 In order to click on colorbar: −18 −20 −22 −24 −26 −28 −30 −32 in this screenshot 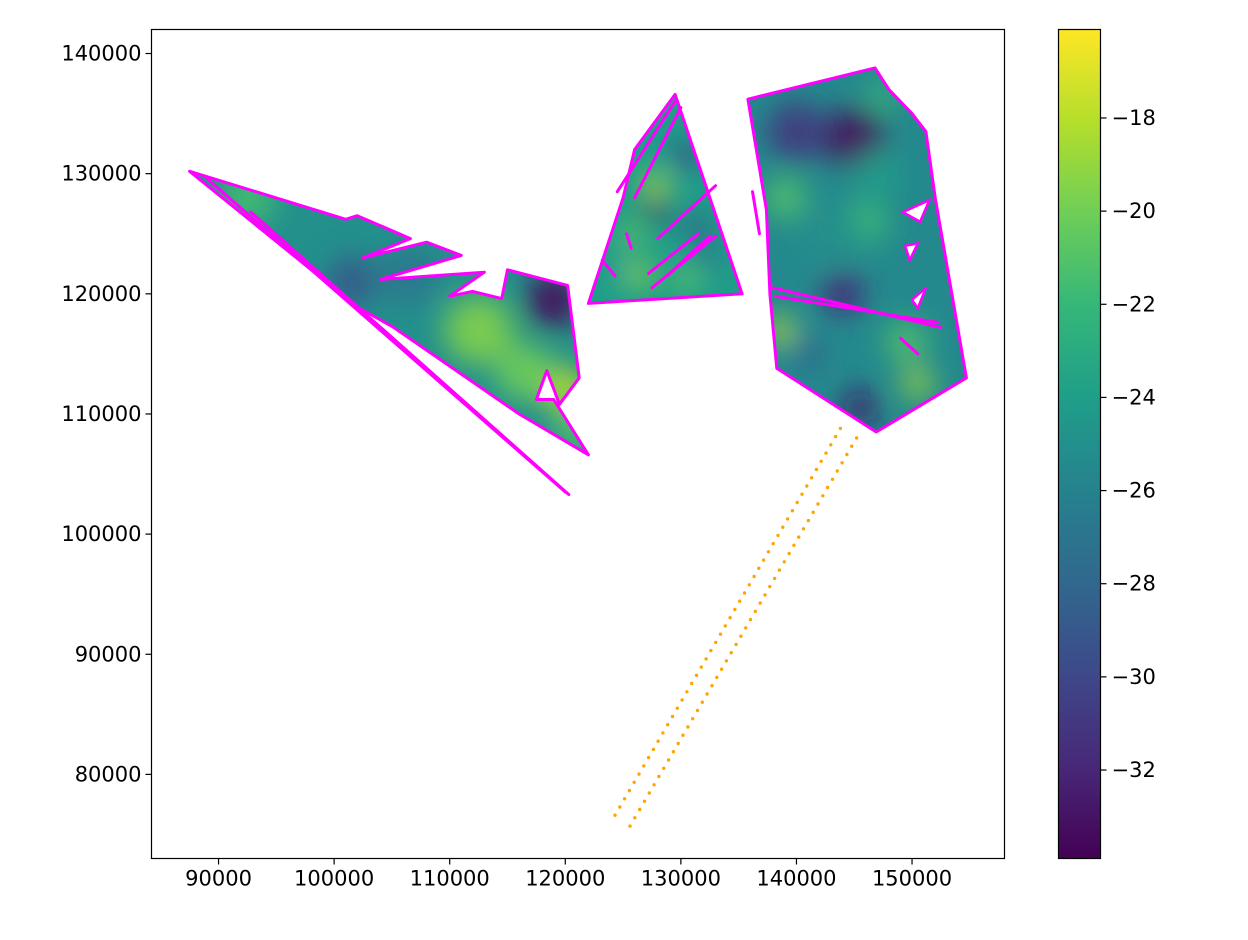, I will do `click(1106, 444)`.